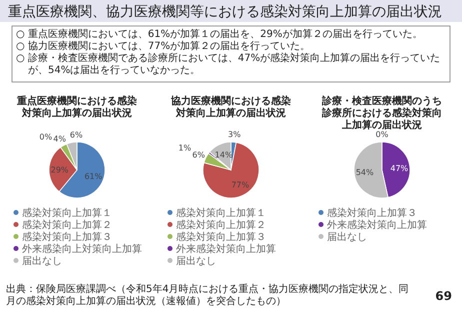 The width and height of the screenshot is (462, 320). Describe the element at coordinates (365, 172) in the screenshot. I see `data-label: 54%` at that location.